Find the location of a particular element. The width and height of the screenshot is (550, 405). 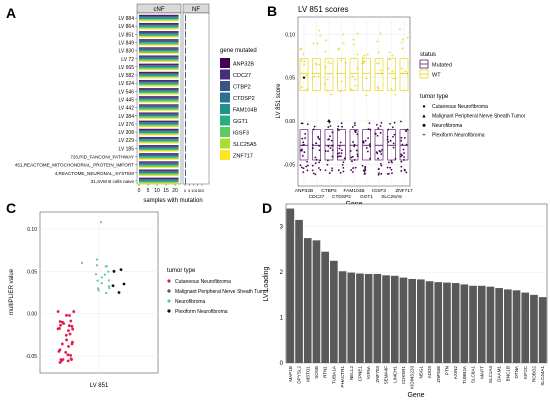

panel-b-mut-box is located at coordinates (379, 145).